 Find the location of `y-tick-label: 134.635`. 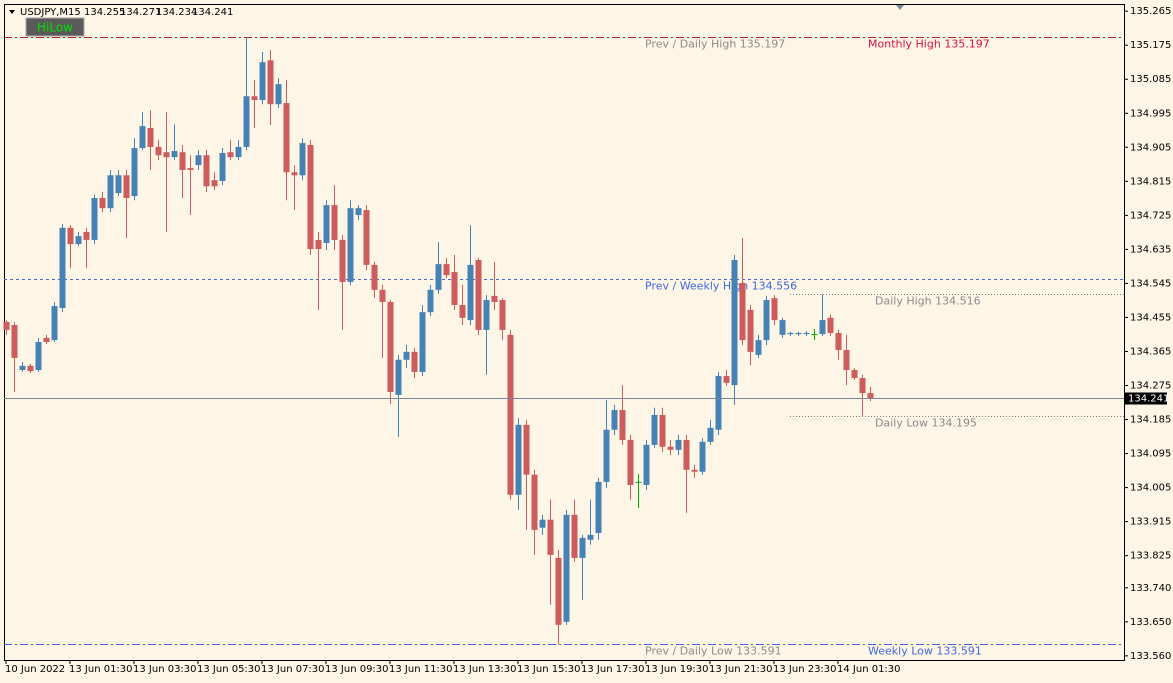

y-tick-label: 134.635 is located at coordinates (1150, 249).